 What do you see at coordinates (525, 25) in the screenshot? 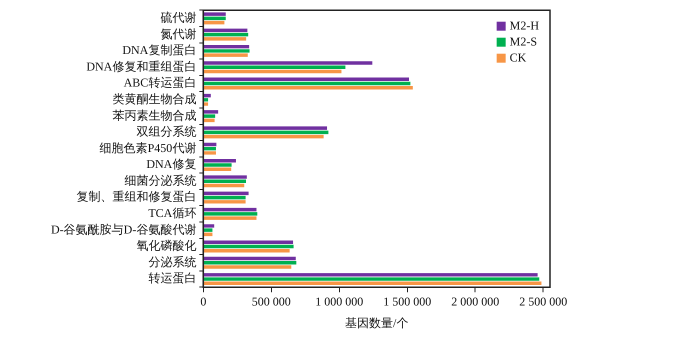
I see `legend-label: M2-H` at bounding box center [525, 25].